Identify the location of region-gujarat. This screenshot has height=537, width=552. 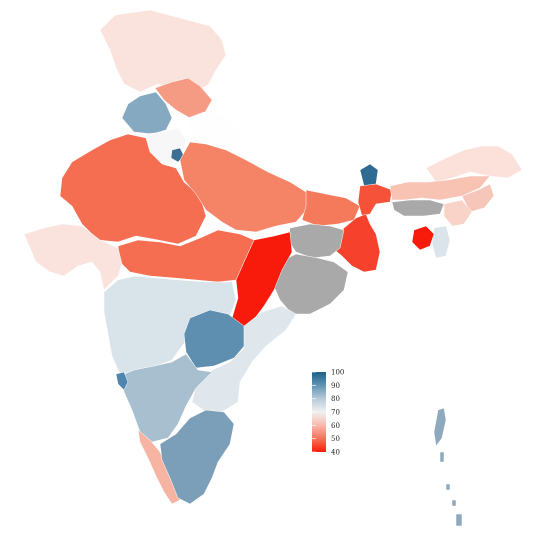
(73, 257).